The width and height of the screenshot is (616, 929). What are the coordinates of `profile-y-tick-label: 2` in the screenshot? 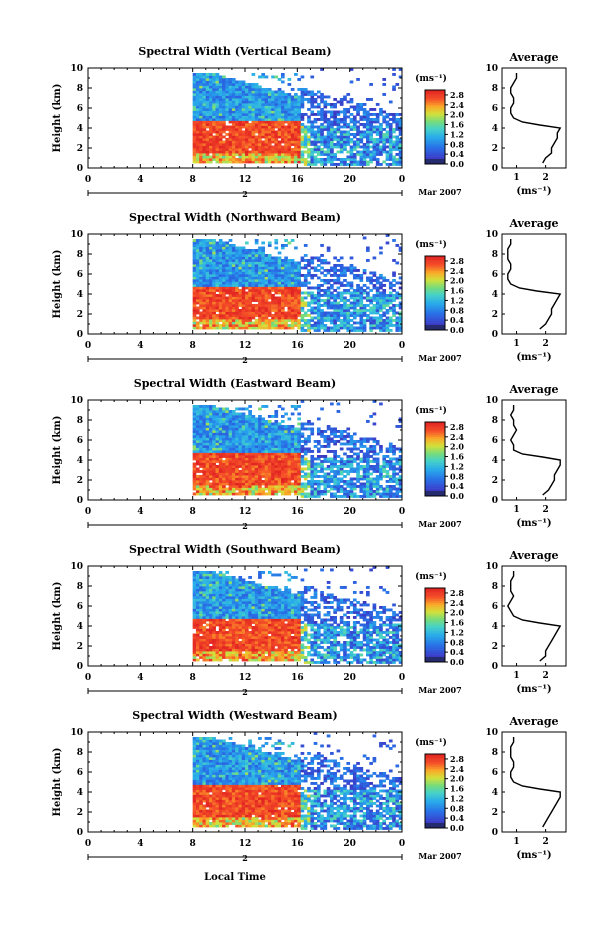 It's located at (495, 149).